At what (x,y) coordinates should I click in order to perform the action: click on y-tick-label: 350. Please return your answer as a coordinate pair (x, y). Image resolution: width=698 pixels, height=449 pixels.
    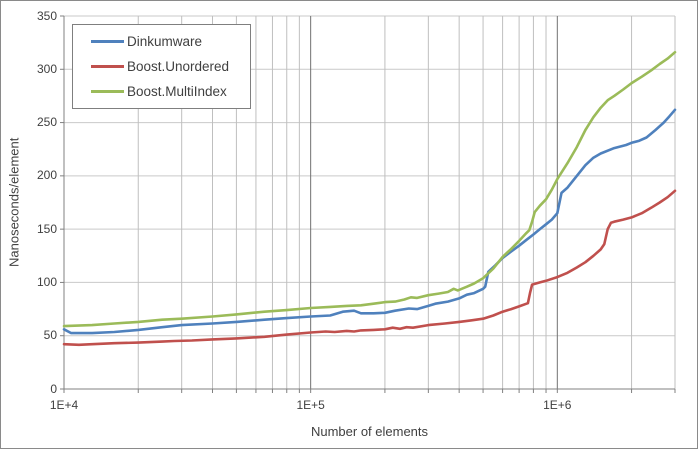
    Looking at the image, I should click on (46, 15).